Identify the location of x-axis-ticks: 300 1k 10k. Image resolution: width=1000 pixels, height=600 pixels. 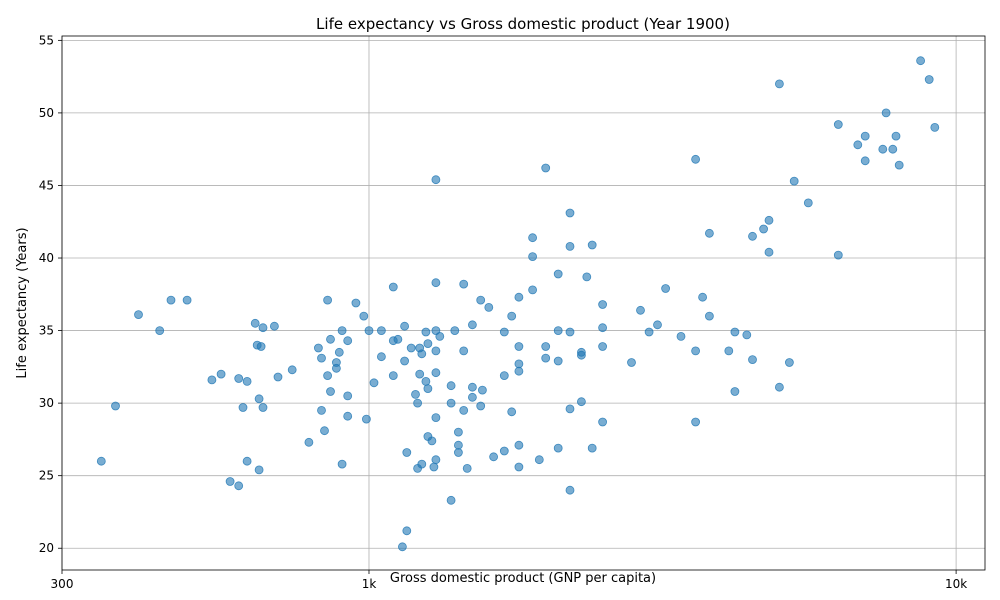
(509, 580).